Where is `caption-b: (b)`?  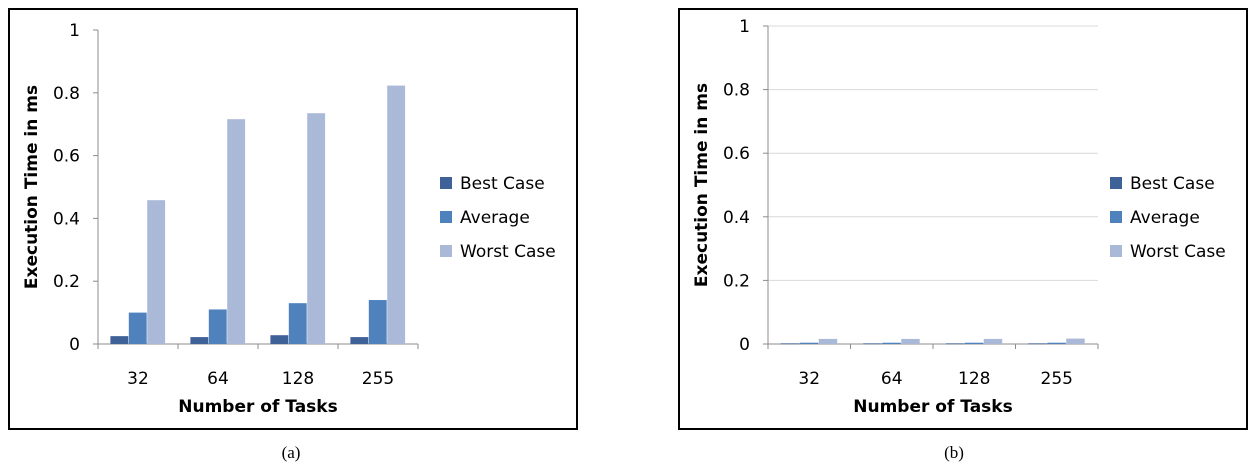 caption-b: (b) is located at coordinates (954, 452).